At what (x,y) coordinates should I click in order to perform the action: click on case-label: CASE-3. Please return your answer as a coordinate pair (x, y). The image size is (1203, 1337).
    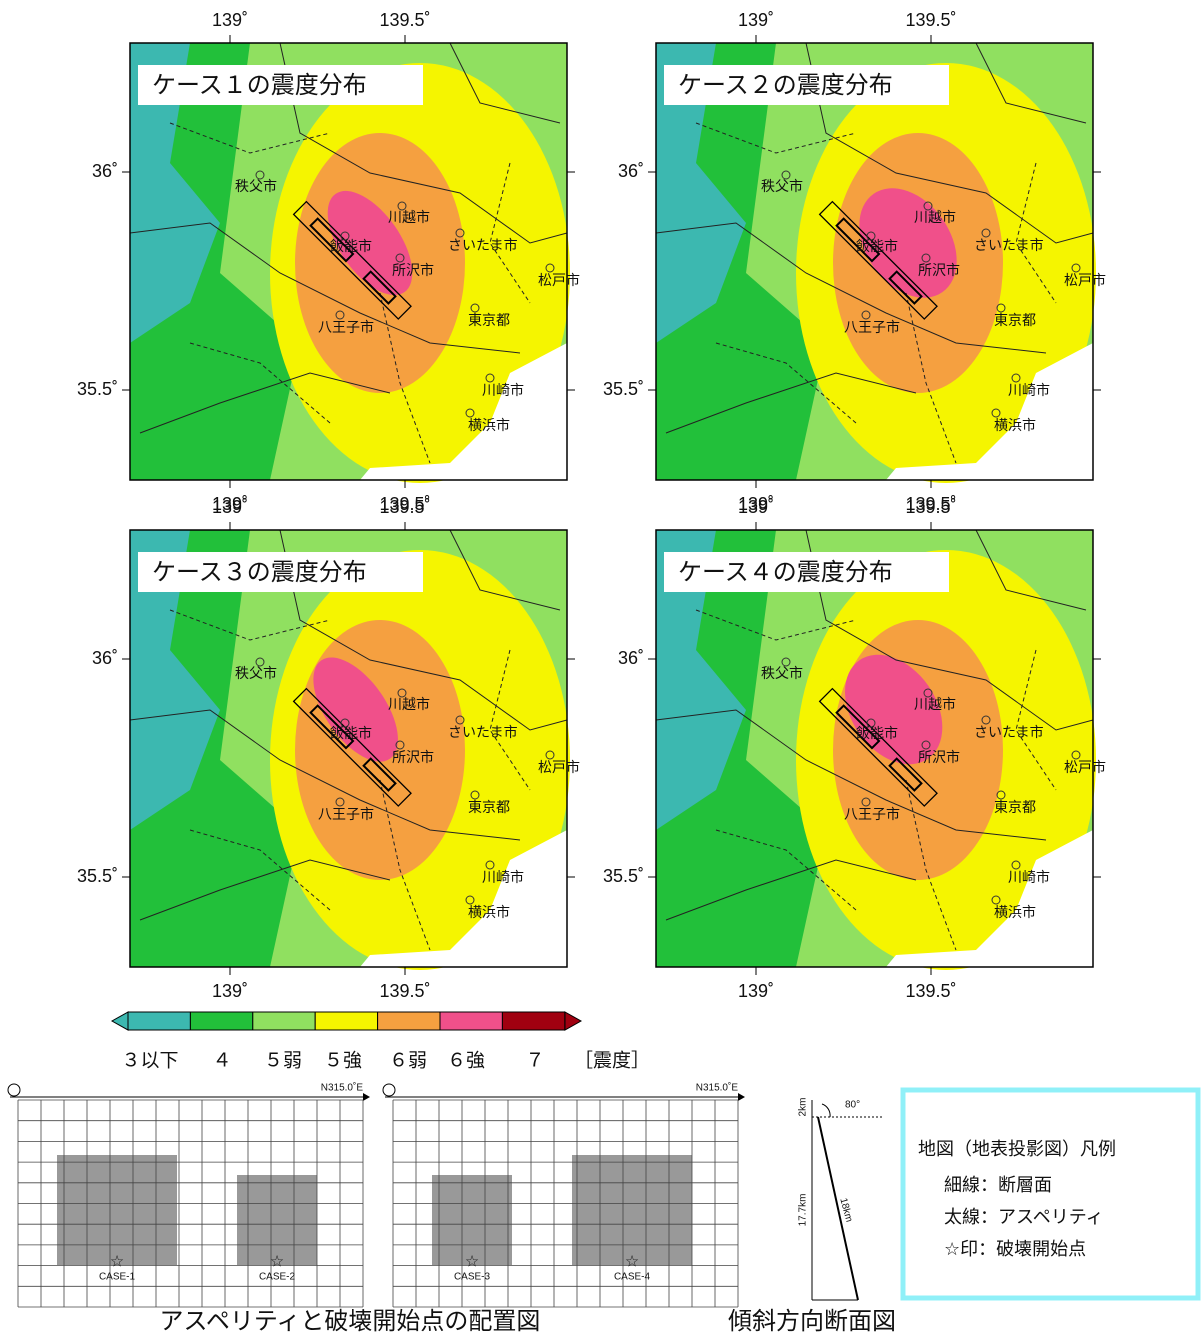
    Looking at the image, I should click on (472, 1277).